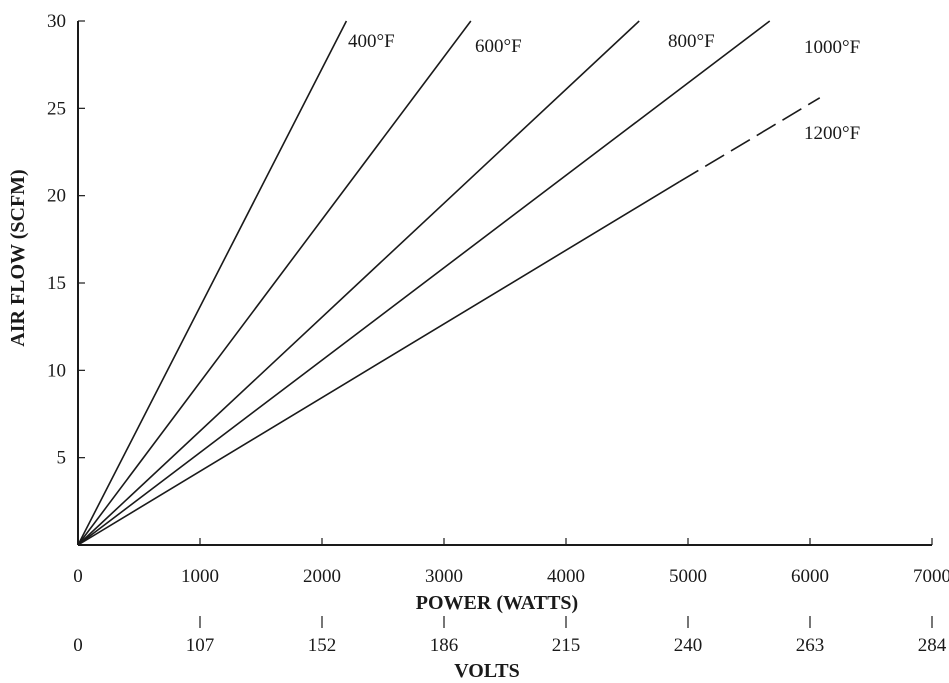 This screenshot has height=683, width=949. Describe the element at coordinates (444, 576) in the screenshot. I see `x-tick-label: 3000` at that location.